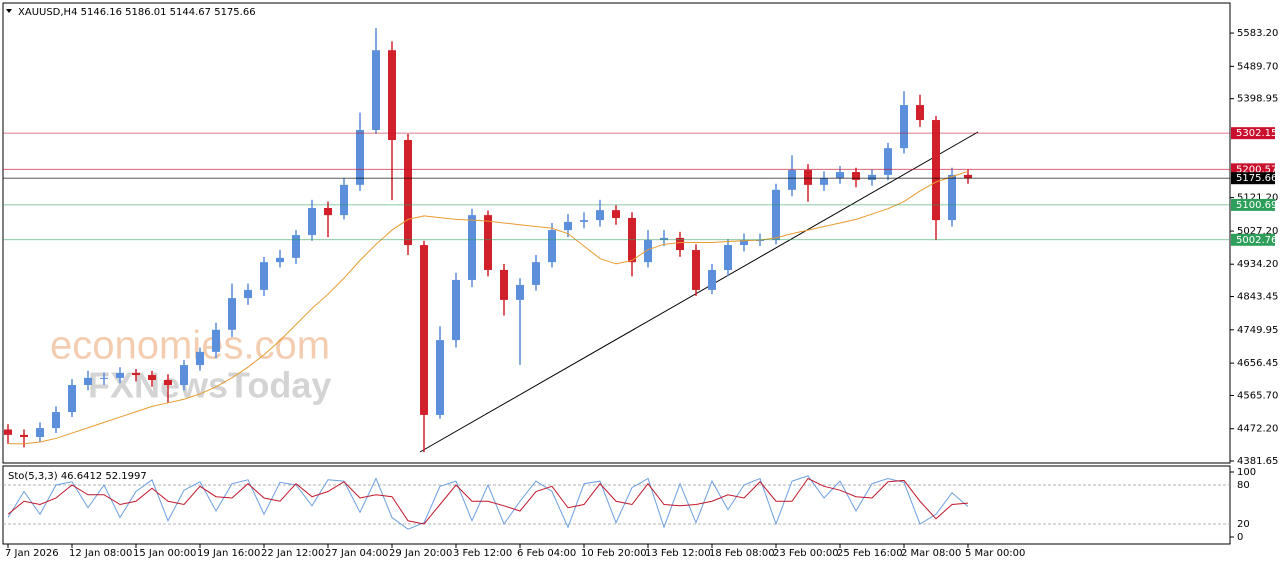 This screenshot has width=1280, height=567. What do you see at coordinates (9, 11) in the screenshot?
I see `dropdown-icon` at bounding box center [9, 11].